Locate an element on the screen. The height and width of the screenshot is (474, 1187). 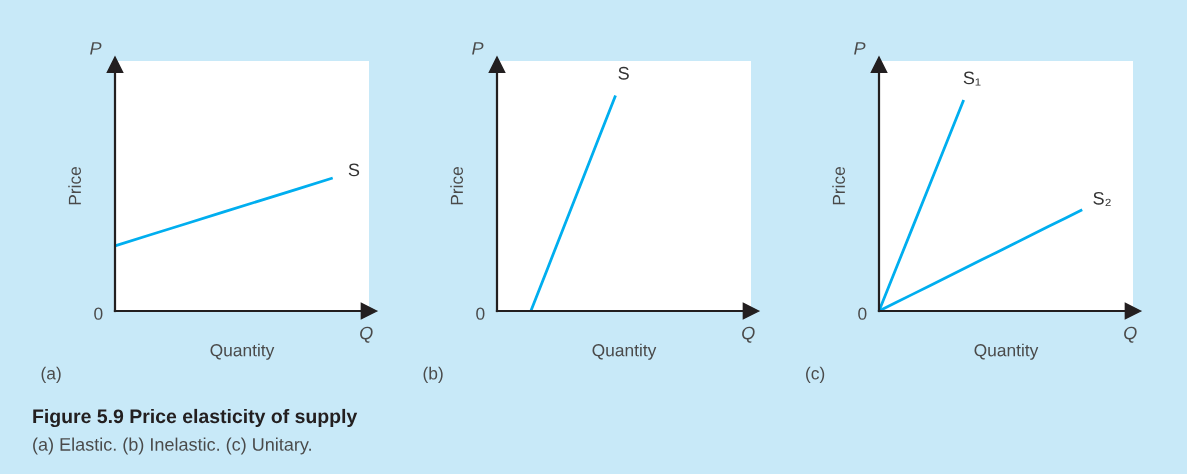
series-label: S₂ is located at coordinates (1102, 199).